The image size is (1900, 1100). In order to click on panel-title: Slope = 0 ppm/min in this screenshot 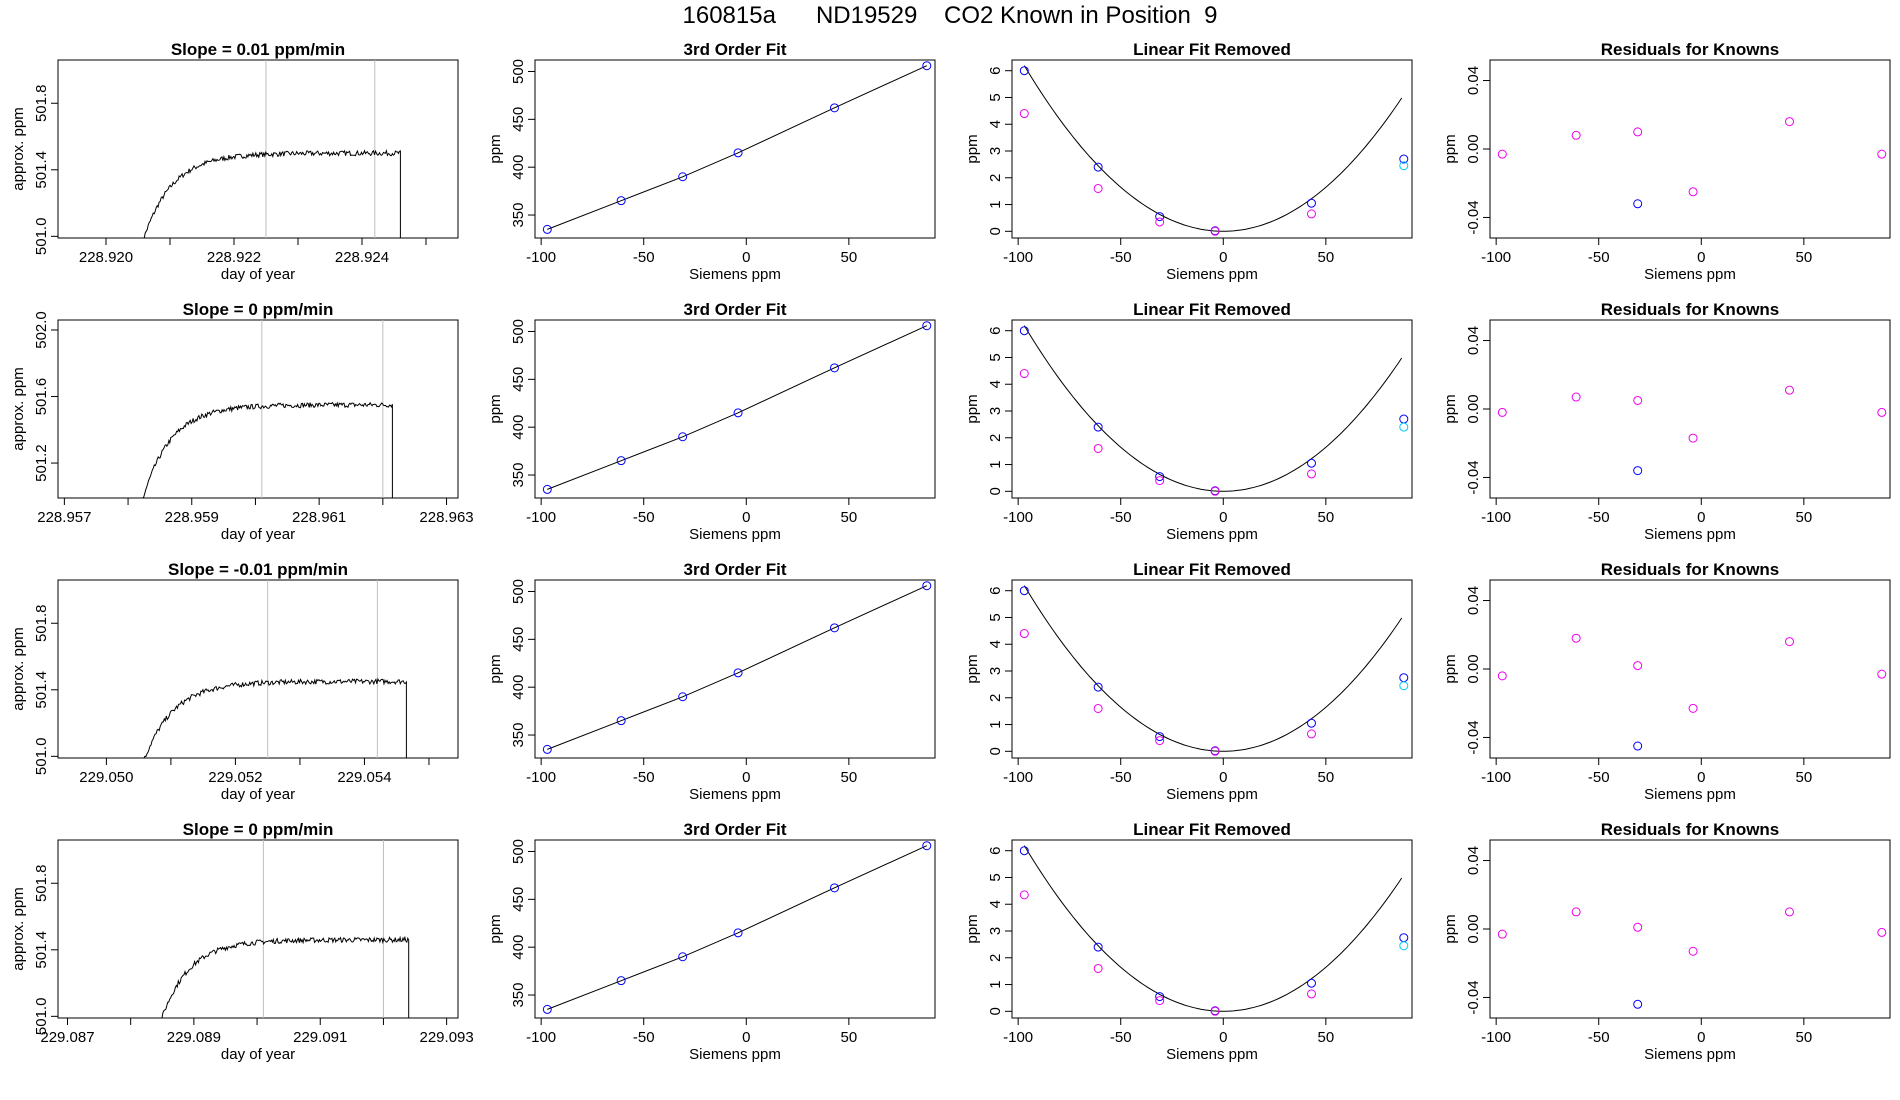, I will do `click(258, 829)`.